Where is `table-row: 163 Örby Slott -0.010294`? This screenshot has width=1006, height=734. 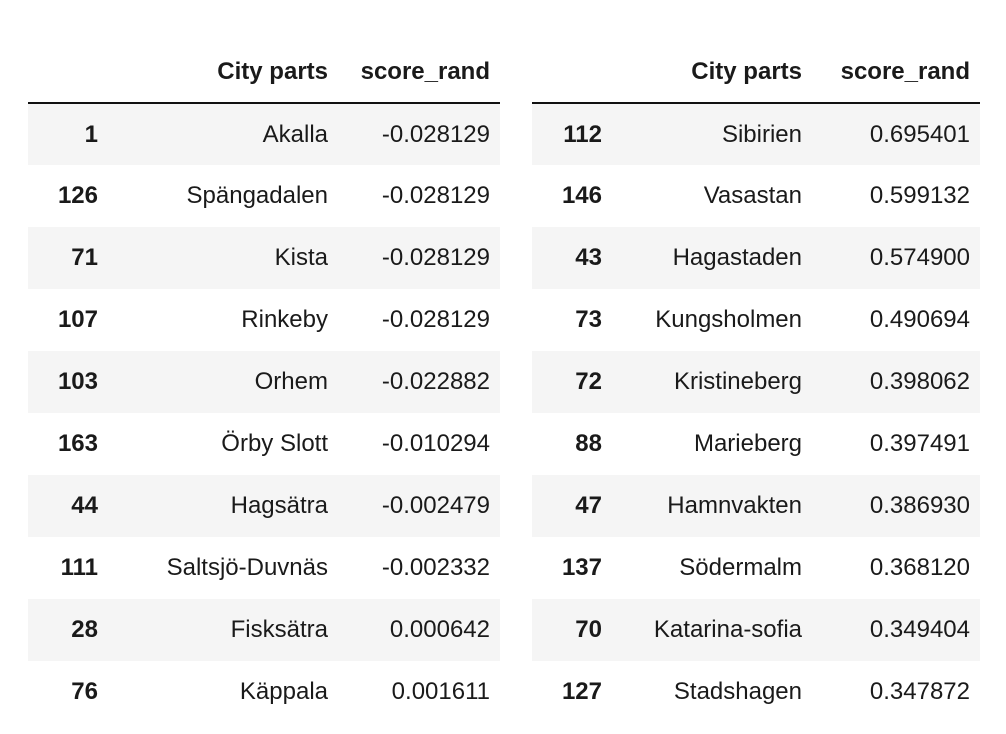 table-row: 163 Örby Slott -0.010294 is located at coordinates (264, 444).